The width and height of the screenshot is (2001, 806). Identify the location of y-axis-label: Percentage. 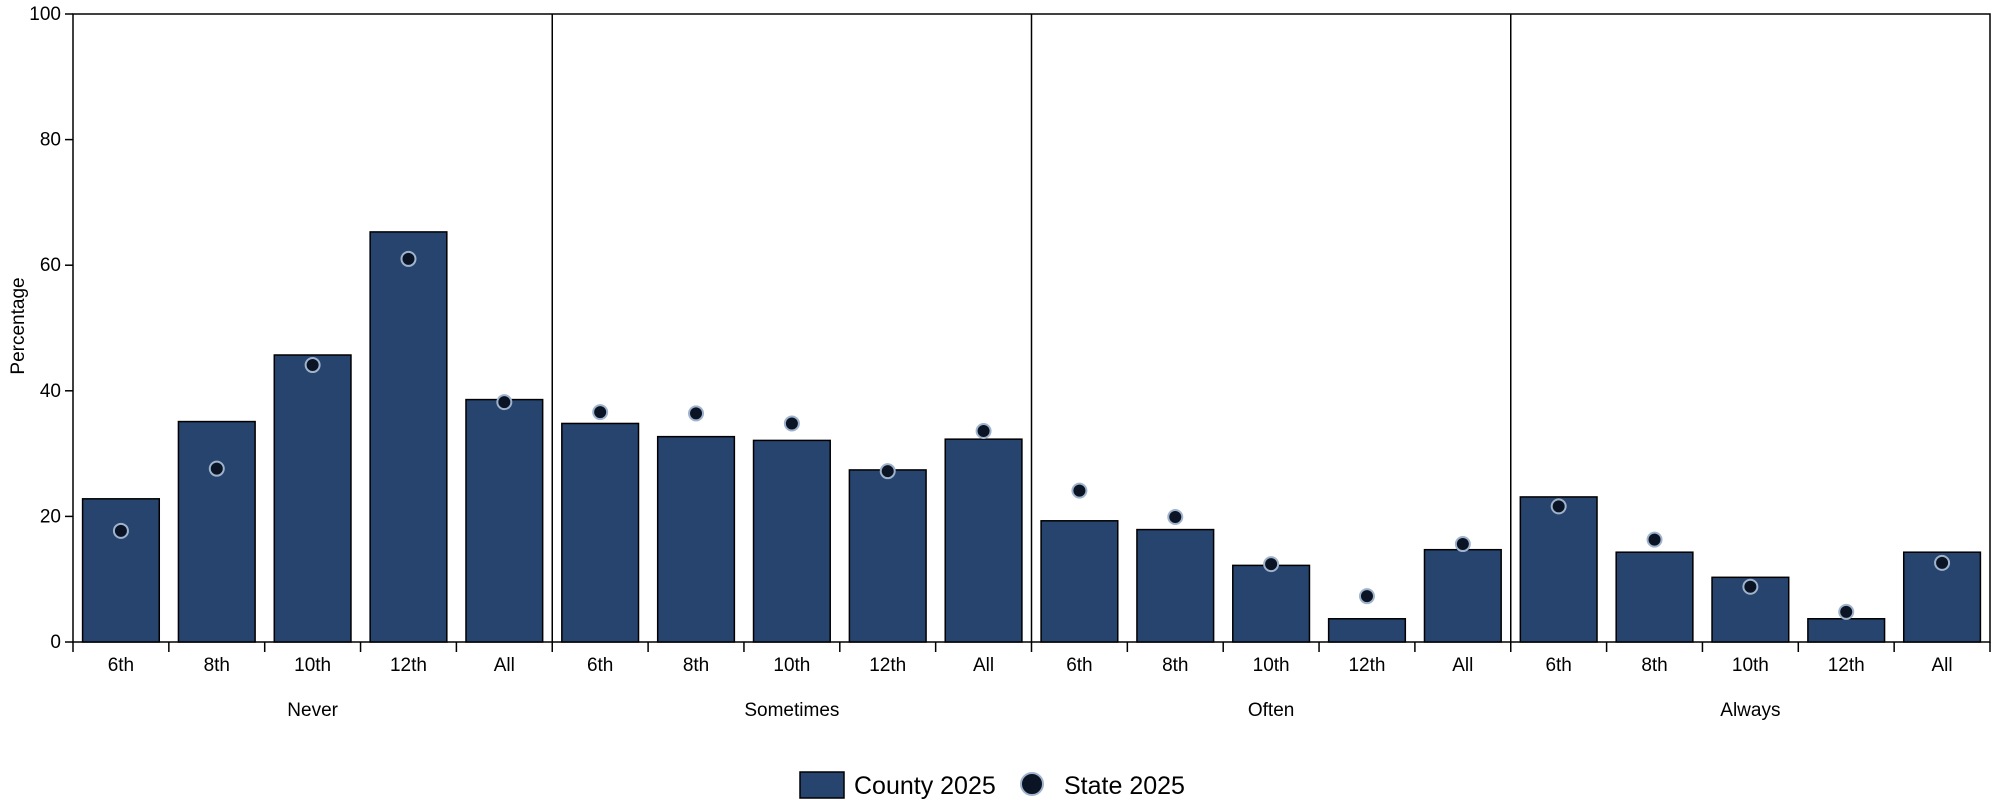
(18, 325).